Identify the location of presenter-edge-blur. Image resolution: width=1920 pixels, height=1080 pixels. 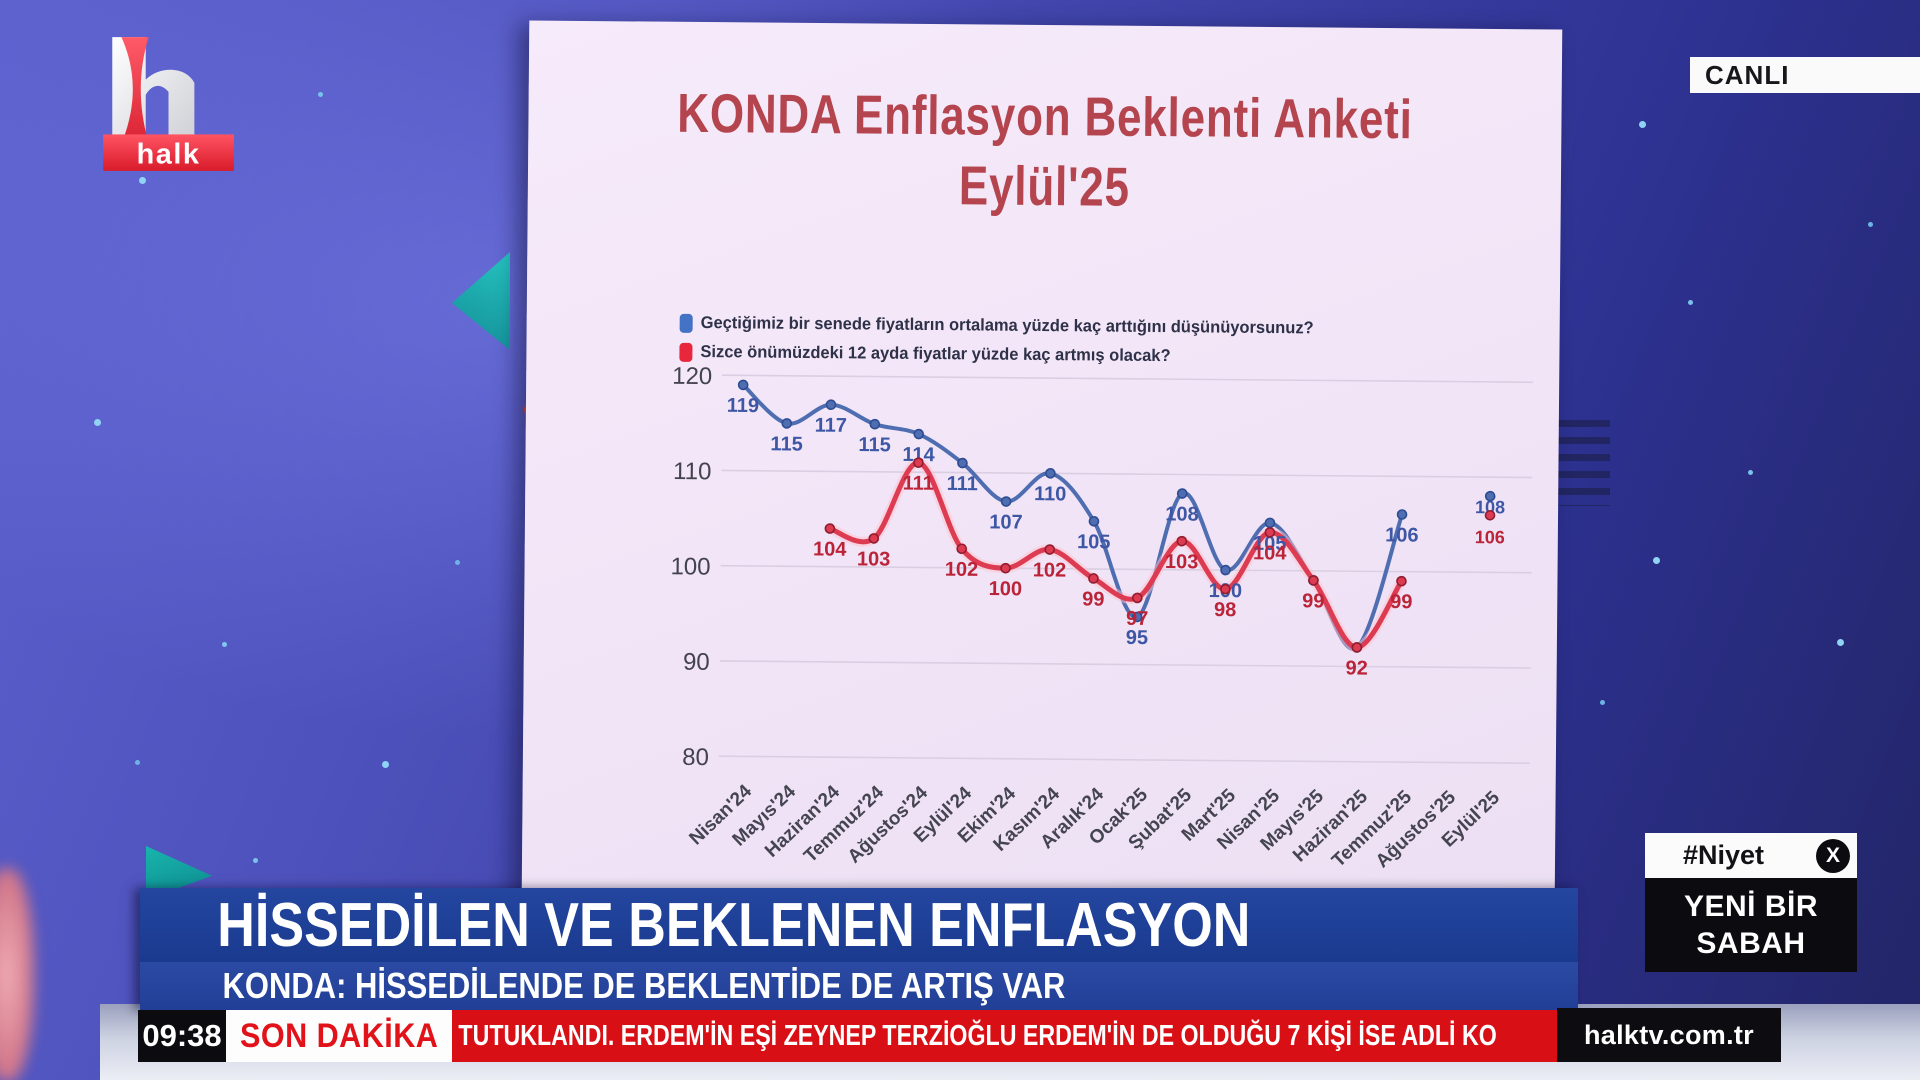
(17, 974).